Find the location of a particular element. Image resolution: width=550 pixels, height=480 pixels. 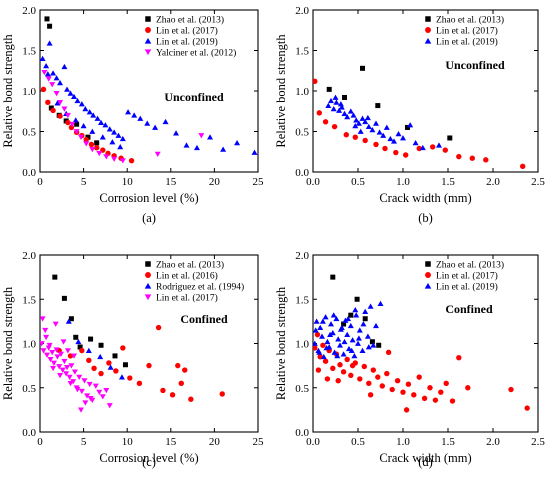

x-tick-label: 1.5 is located at coordinates (448, 182).